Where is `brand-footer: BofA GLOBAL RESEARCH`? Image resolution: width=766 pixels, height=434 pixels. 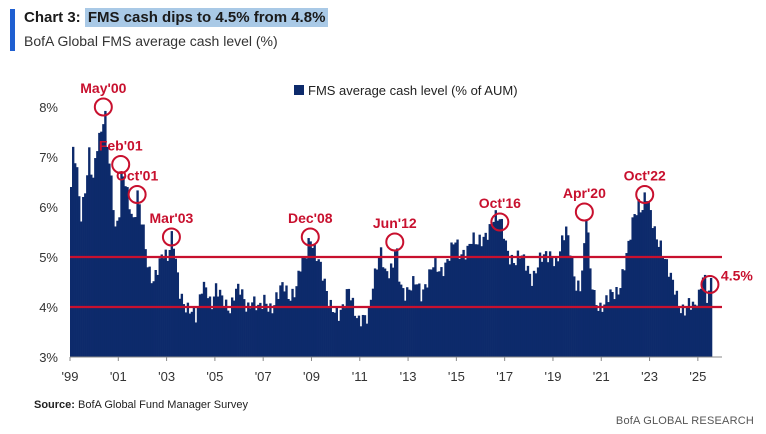
brand-footer: BofA GLOBAL RESEARCH is located at coordinates (684, 421).